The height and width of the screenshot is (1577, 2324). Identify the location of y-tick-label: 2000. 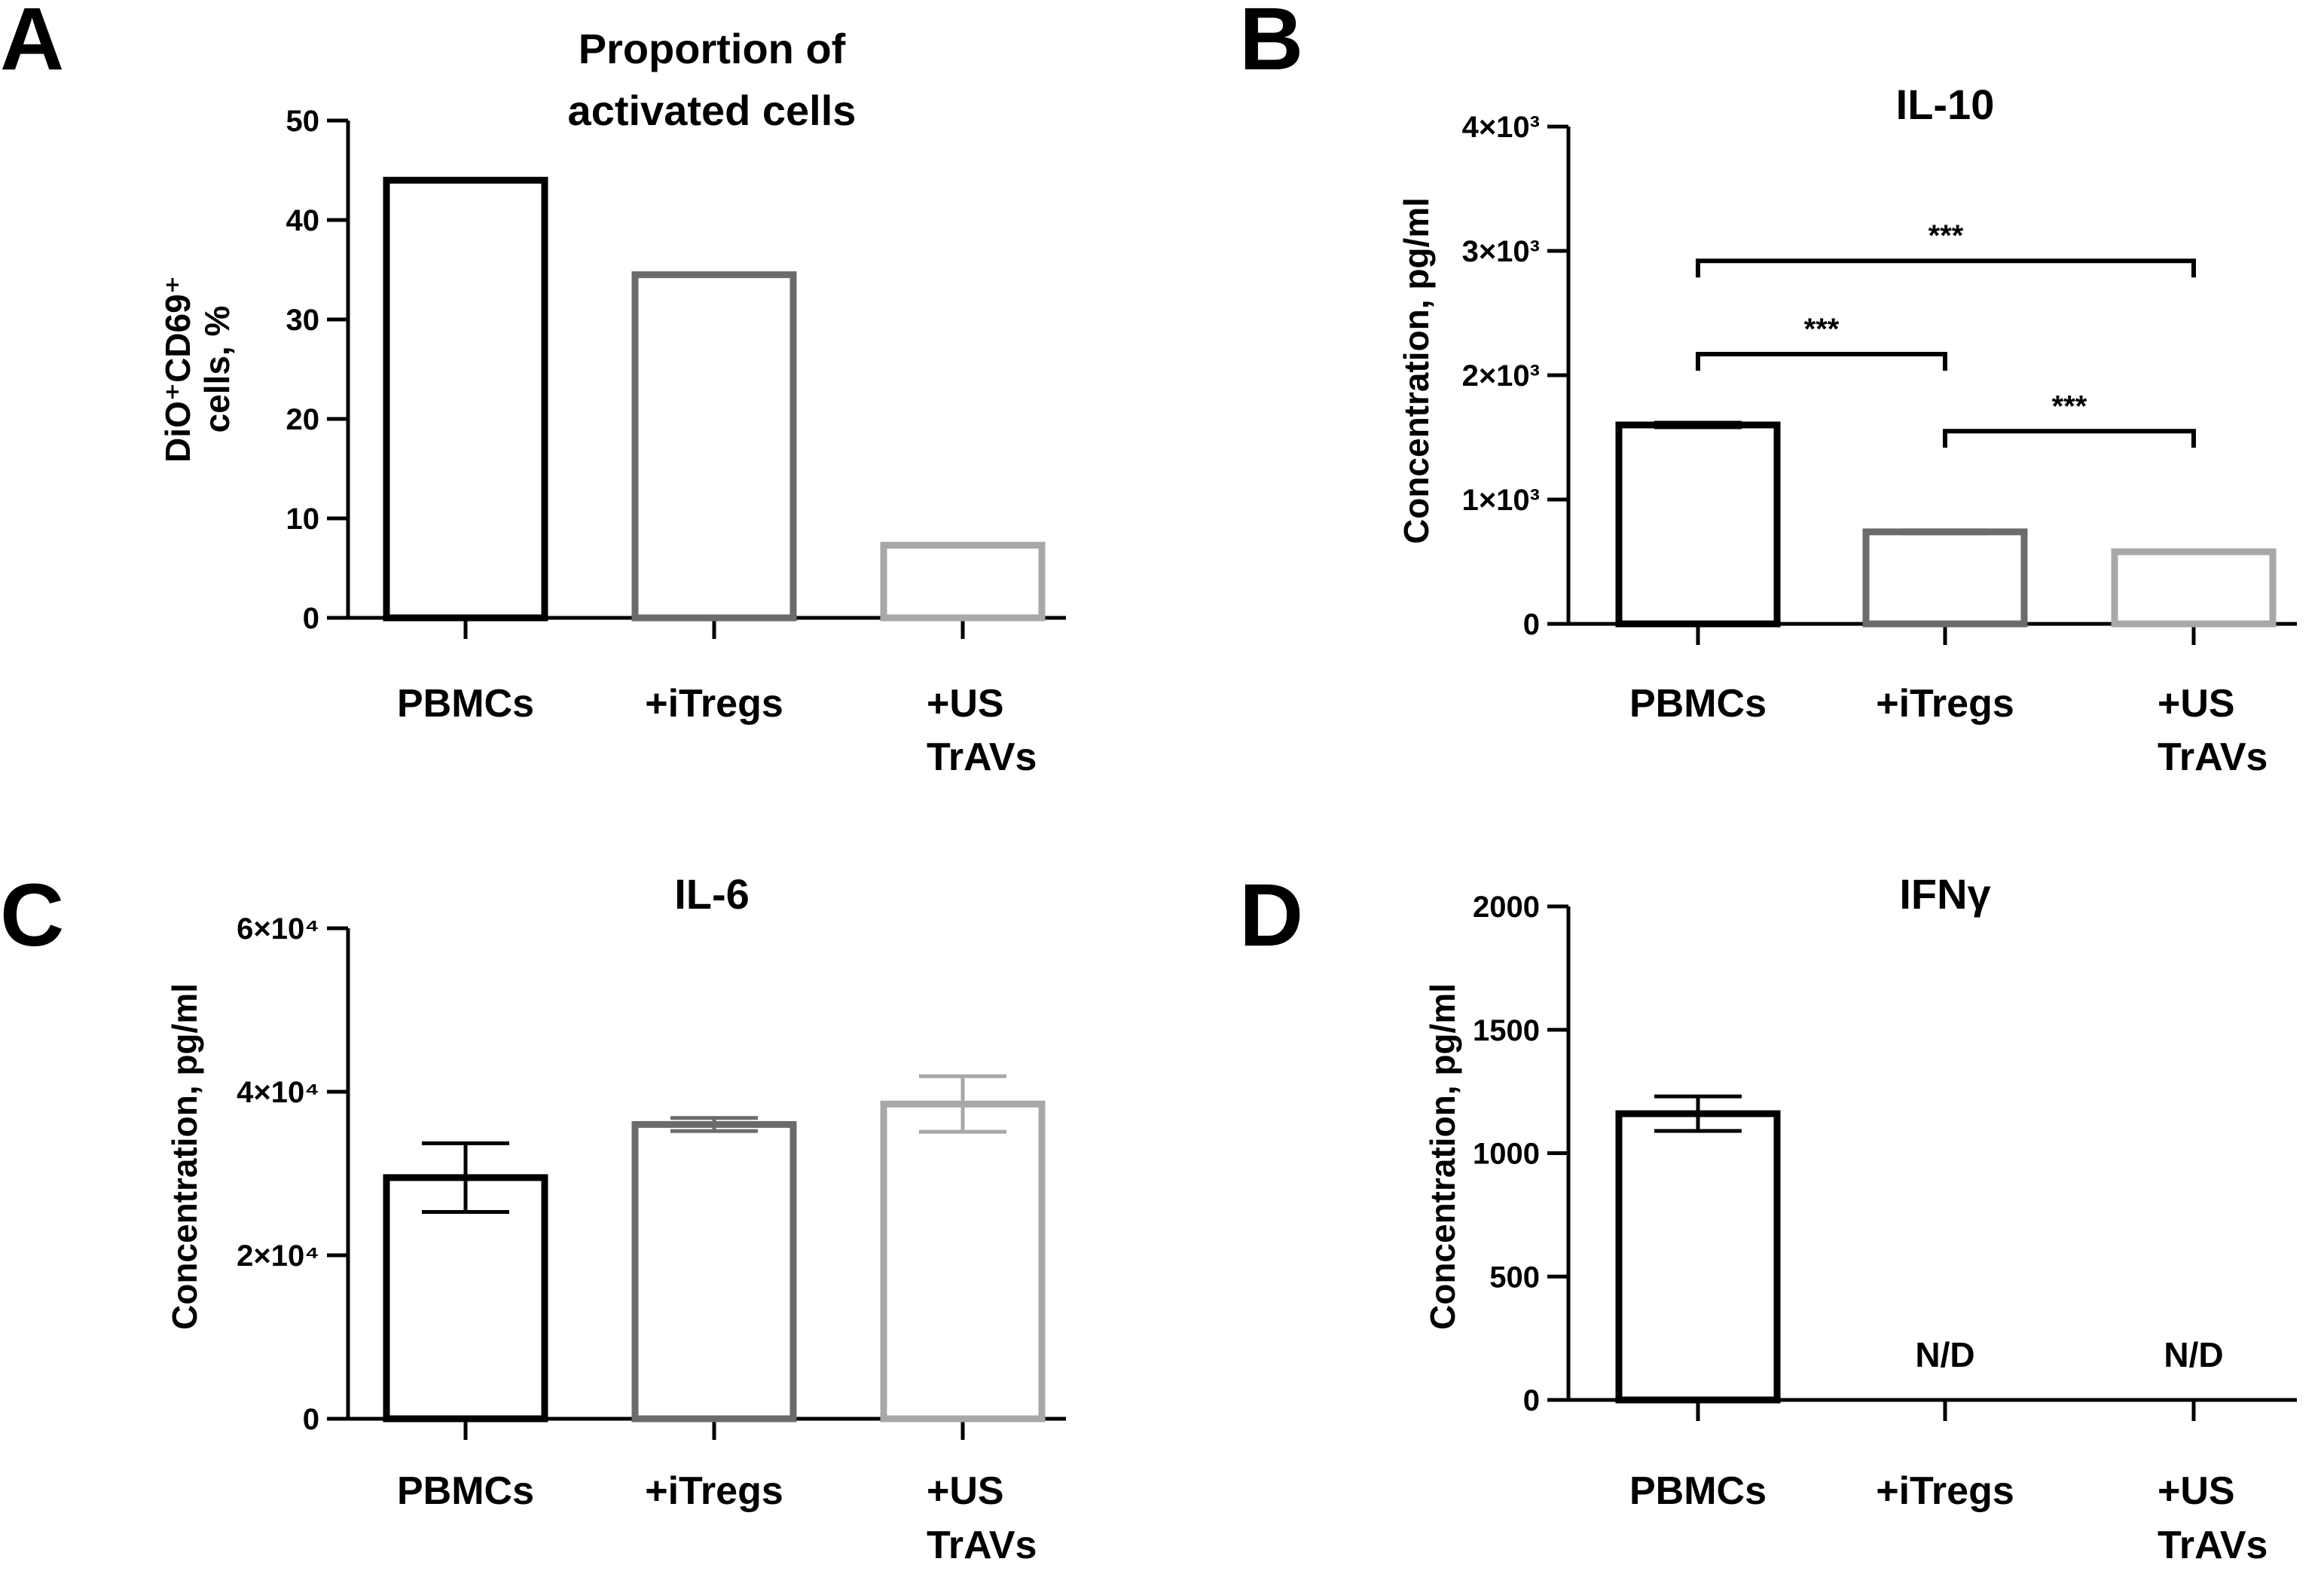
(1506, 908).